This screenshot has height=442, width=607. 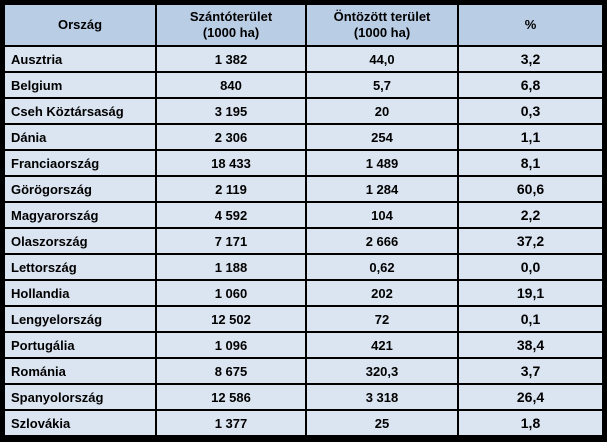 What do you see at coordinates (382, 397) in the screenshot?
I see `irrigated-area-cell: 3 318` at bounding box center [382, 397].